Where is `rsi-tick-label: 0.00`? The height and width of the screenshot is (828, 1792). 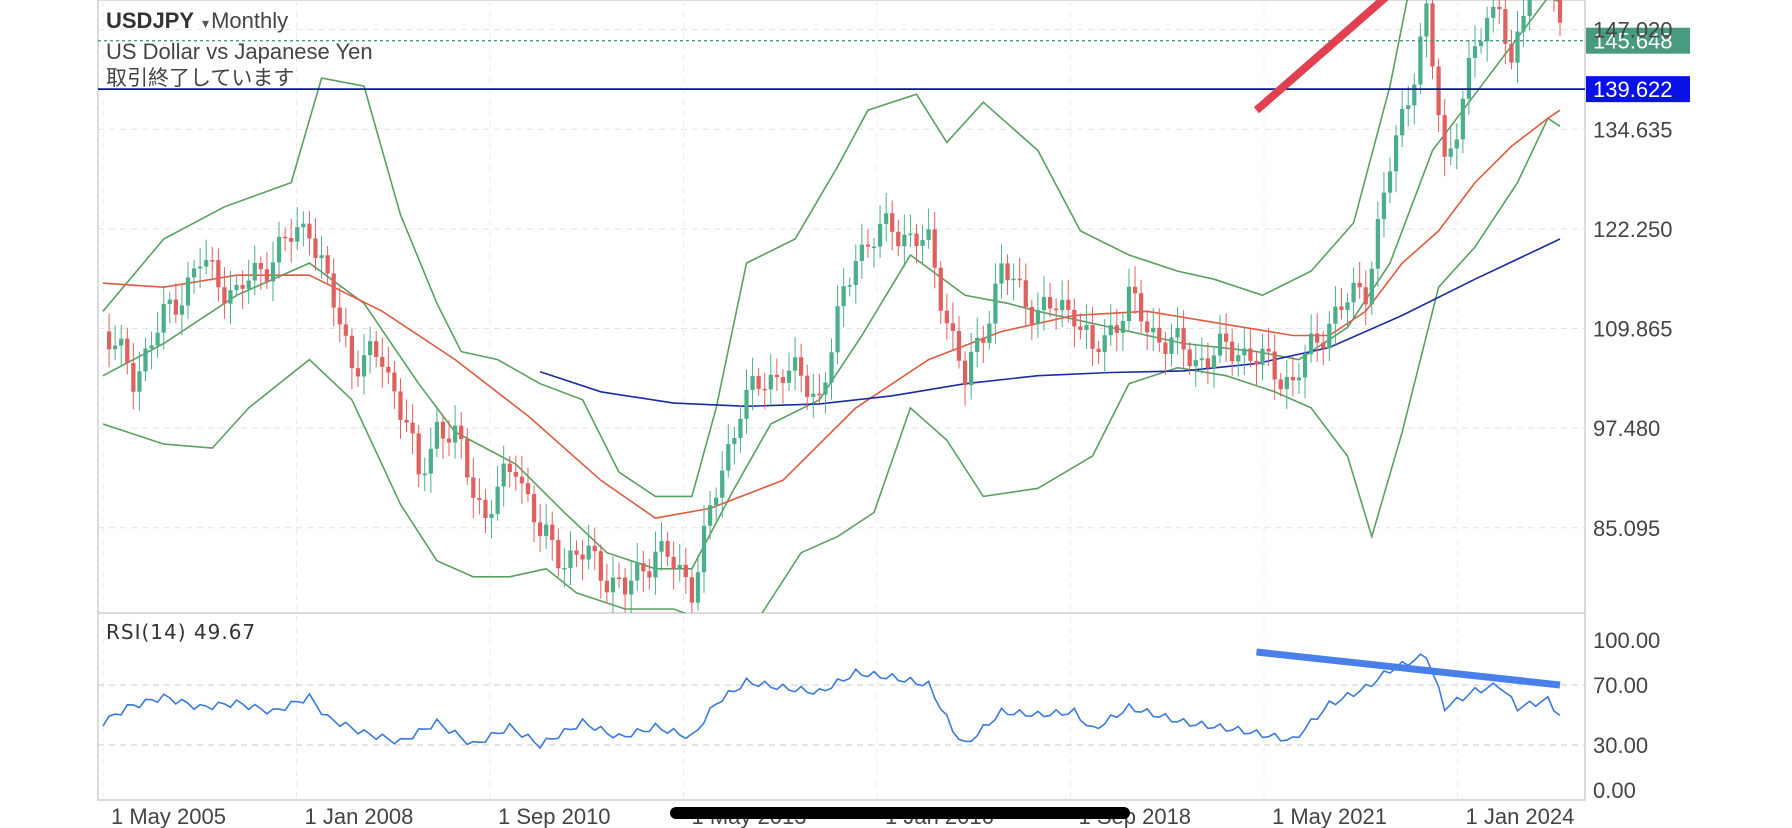 rsi-tick-label: 0.00 is located at coordinates (1614, 790).